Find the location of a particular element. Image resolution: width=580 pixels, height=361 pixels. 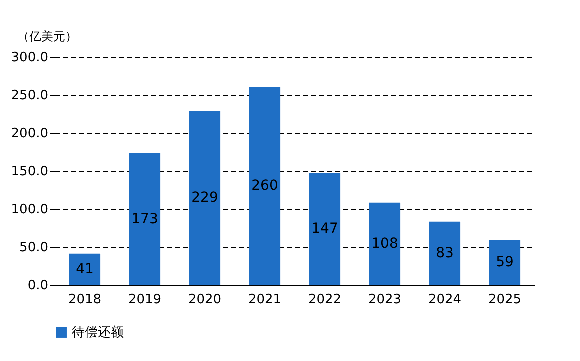

x-tick-label: 2022 is located at coordinates (325, 300).